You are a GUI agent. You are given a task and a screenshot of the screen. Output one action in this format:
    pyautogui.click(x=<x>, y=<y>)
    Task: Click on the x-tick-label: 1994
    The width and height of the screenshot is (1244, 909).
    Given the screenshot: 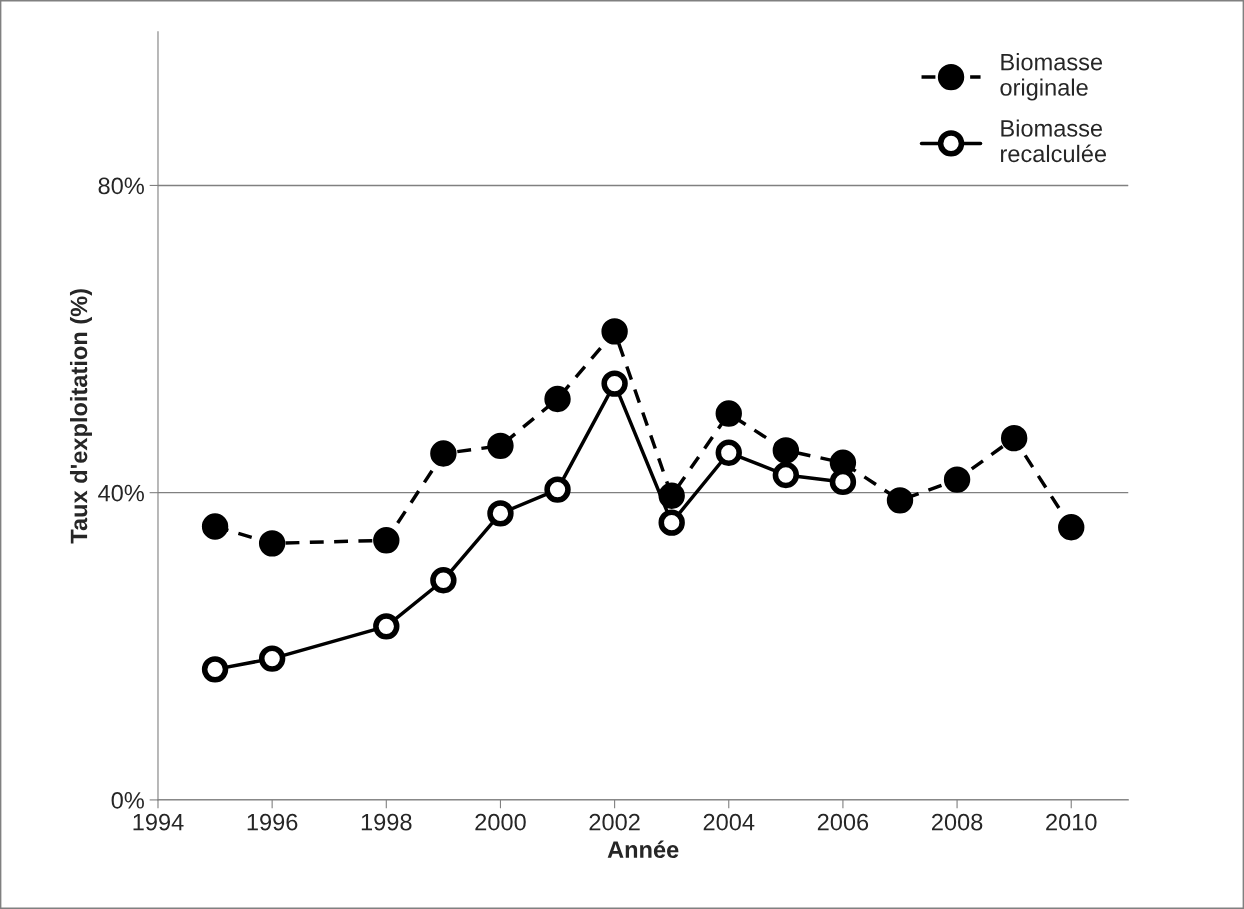 What is the action you would take?
    pyautogui.click(x=158, y=822)
    